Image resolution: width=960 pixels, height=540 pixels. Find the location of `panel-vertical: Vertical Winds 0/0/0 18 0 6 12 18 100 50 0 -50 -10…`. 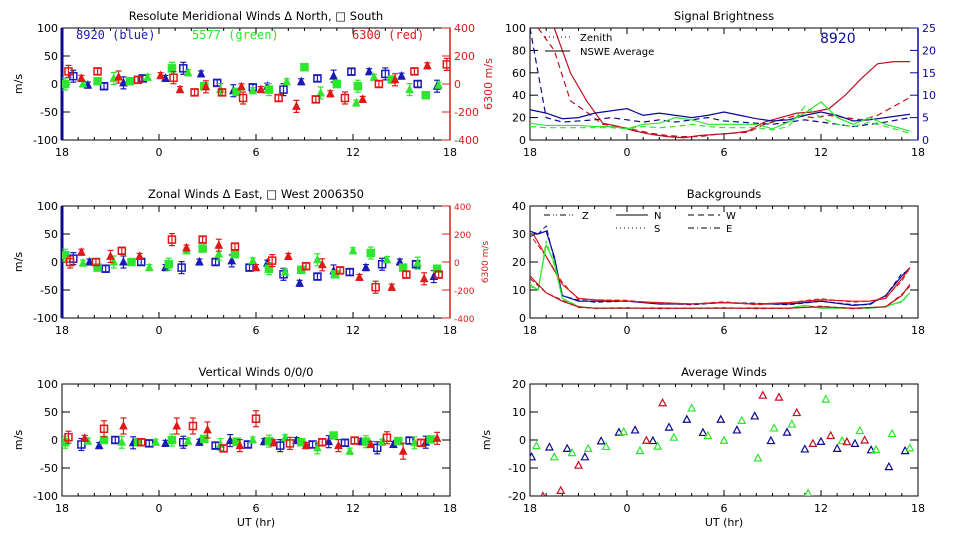

panel-vertical: Vertical Winds 0/0/0 18 0 6 12 18 100 50 0 -50 -10… is located at coordinates (234, 447).